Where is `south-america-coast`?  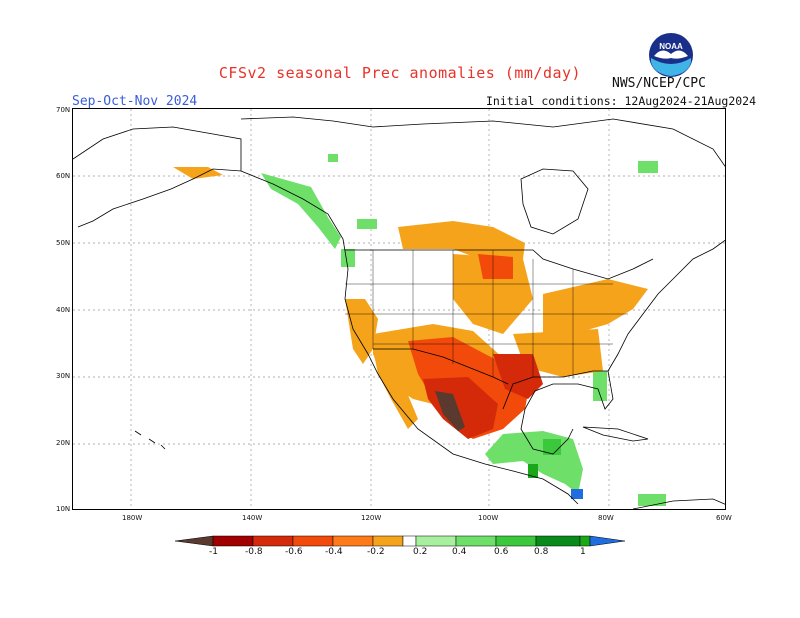
south-america-coast is located at coordinates (678, 503).